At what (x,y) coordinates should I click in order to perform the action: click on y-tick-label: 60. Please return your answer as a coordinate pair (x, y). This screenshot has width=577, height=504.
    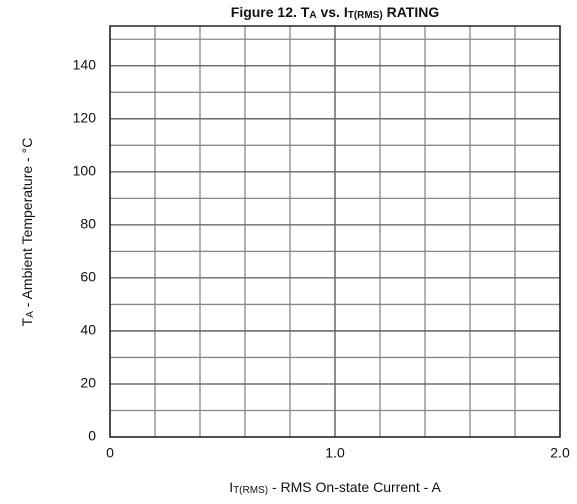
    Looking at the image, I should click on (88, 277).